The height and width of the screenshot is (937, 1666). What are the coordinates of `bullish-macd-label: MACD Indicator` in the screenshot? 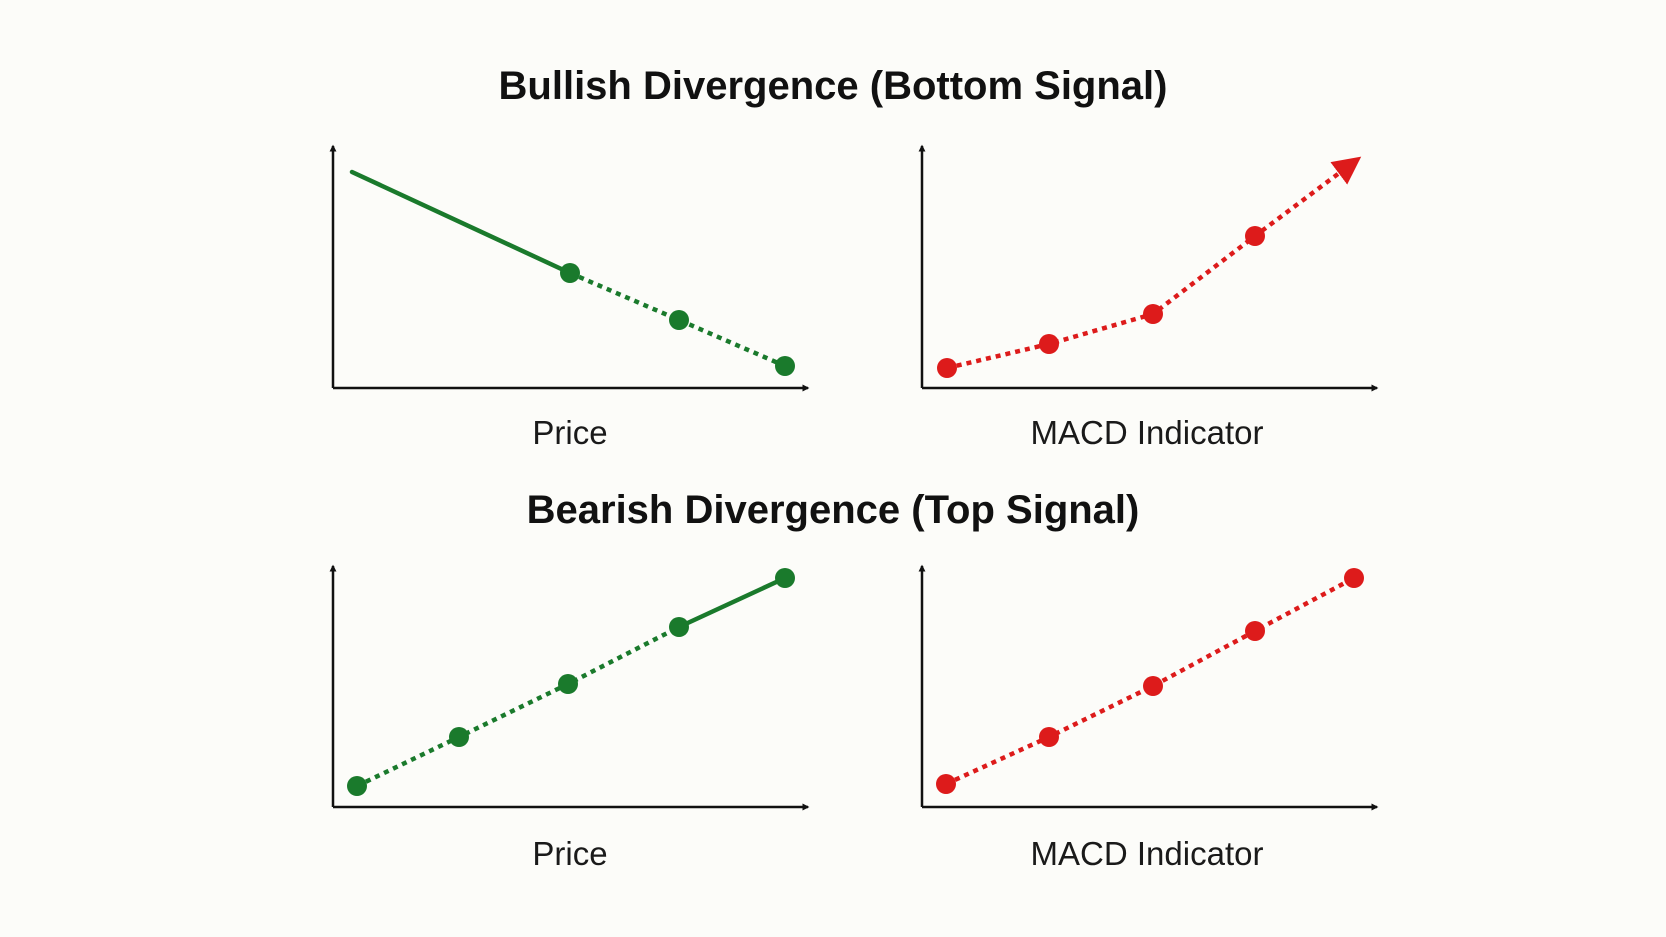 It's located at (1147, 432).